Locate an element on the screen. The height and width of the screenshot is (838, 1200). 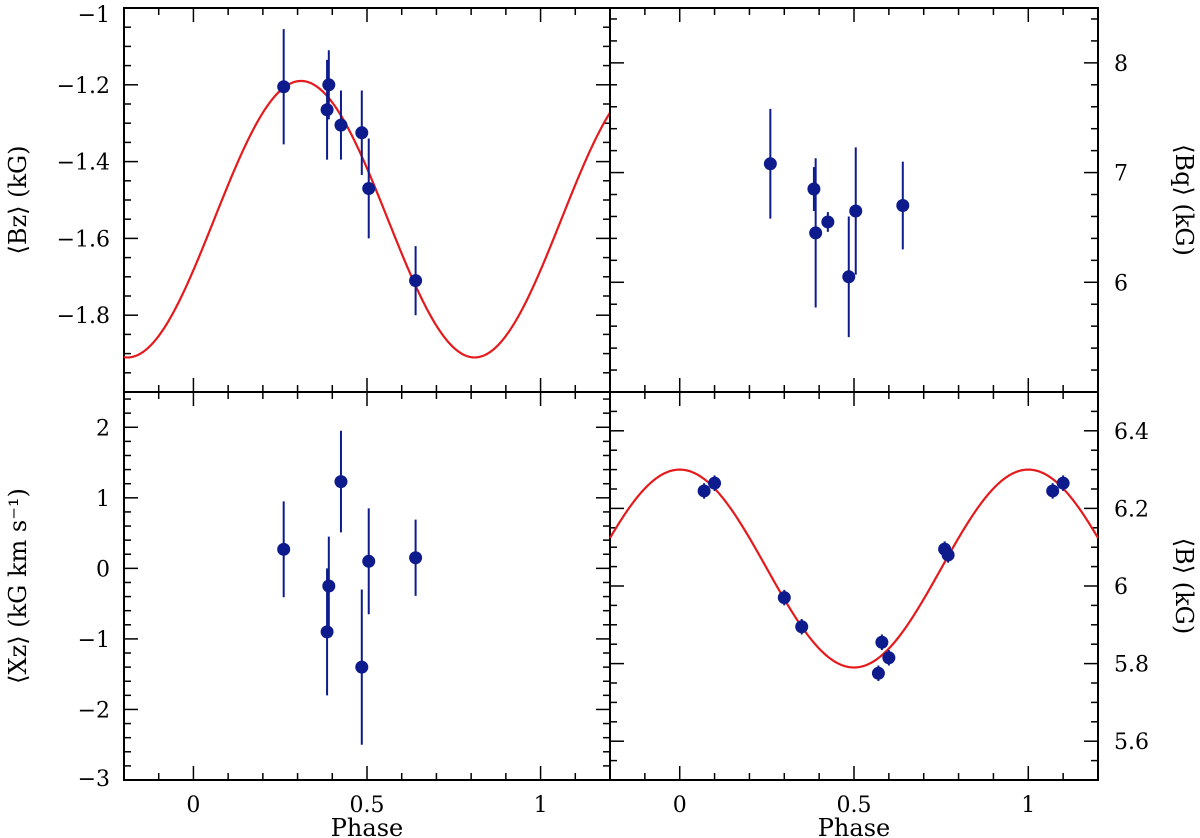
y-axis-label: ⟨Xz⟩ (kG km s⁻¹) is located at coordinates (18, 586).